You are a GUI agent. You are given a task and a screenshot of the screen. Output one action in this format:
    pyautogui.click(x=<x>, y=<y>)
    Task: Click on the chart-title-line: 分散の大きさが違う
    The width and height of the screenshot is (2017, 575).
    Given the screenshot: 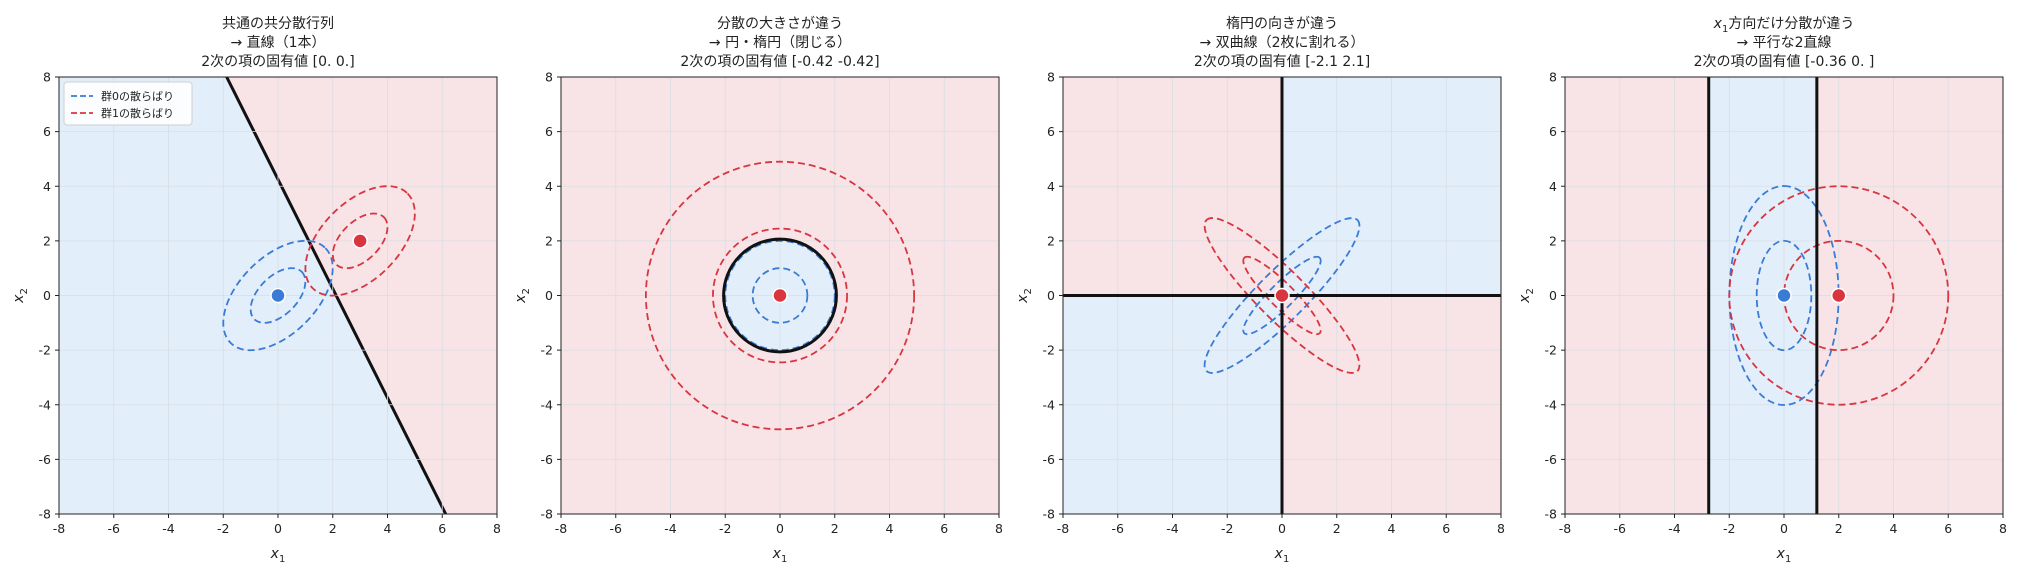 What is the action you would take?
    pyautogui.click(x=780, y=24)
    